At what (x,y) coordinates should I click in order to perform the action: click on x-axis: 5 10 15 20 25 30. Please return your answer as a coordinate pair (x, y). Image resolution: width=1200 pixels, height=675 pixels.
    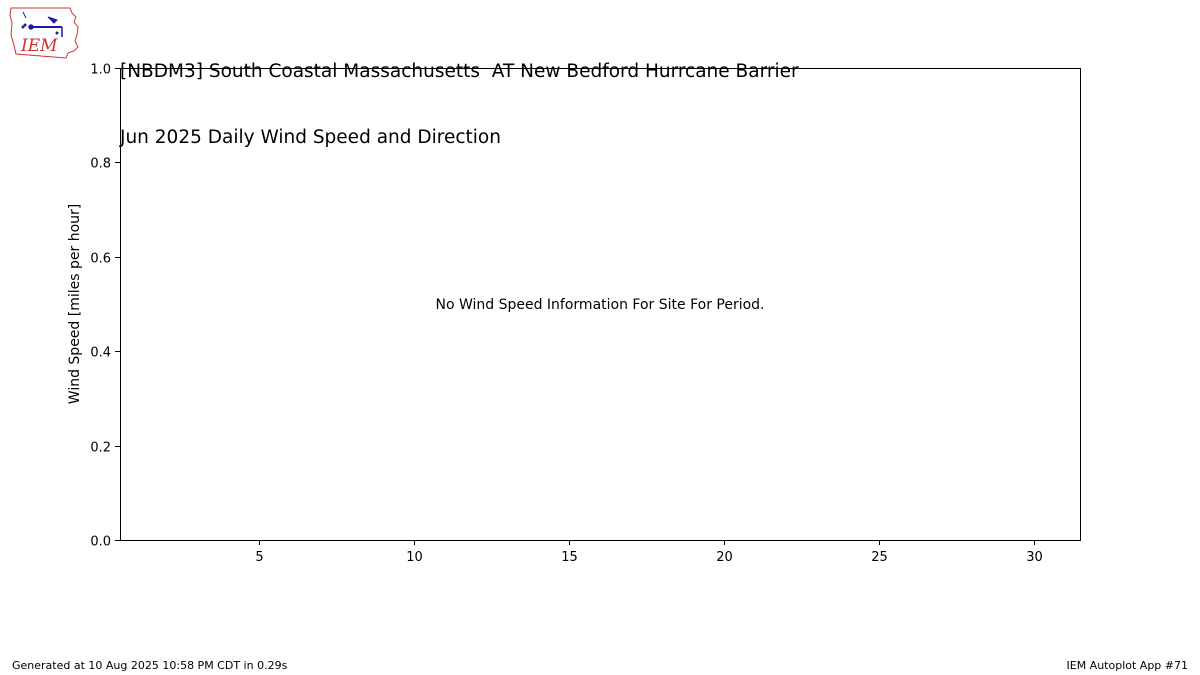
    Looking at the image, I should click on (649, 552).